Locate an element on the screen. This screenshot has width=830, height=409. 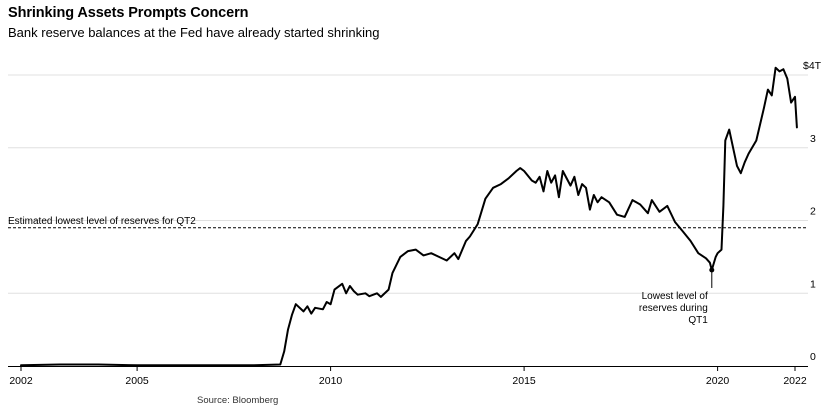
annotation-text: reserves during is located at coordinates (673, 308).